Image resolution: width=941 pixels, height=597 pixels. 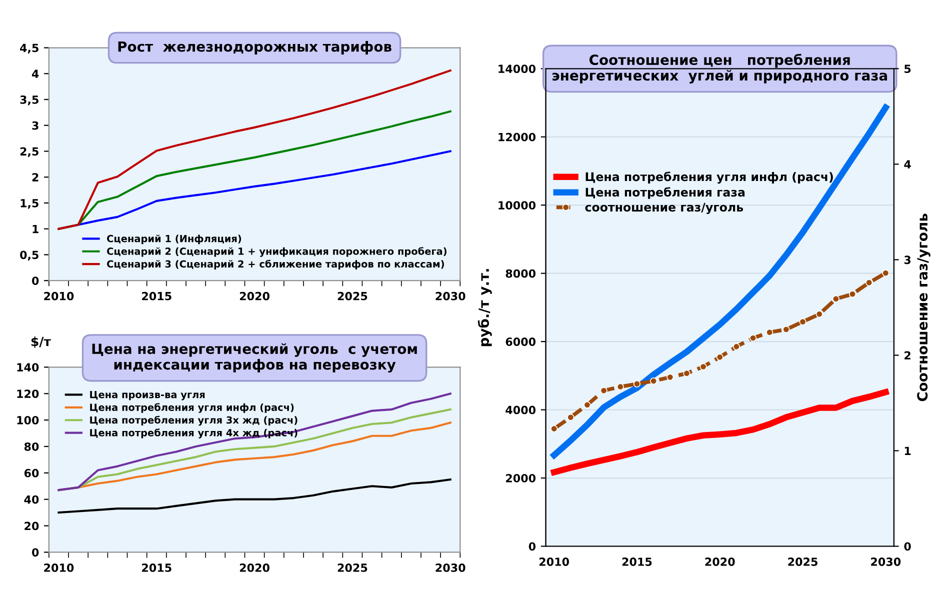 What do you see at coordinates (517, 137) in the screenshot?
I see `y-tick-label: 12000` at bounding box center [517, 137].